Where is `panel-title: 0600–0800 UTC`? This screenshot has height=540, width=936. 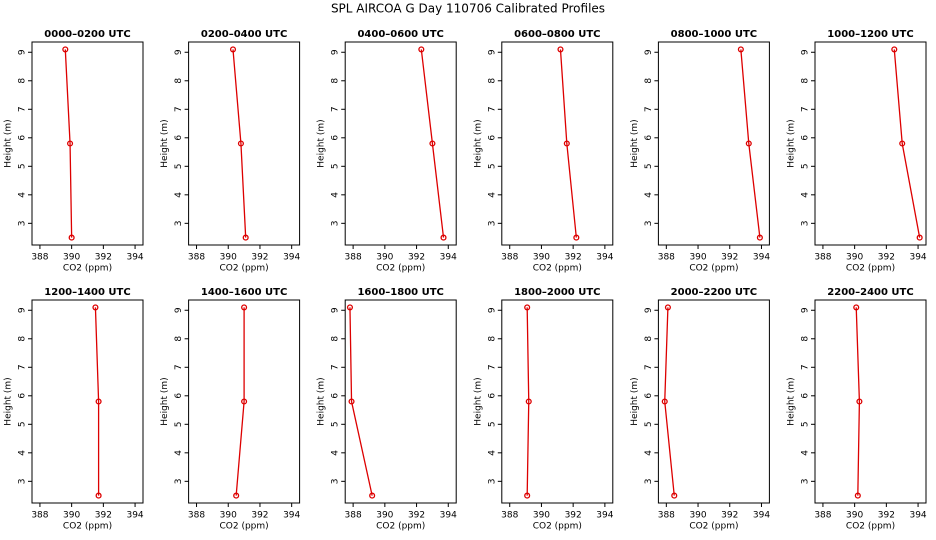 panel-title: 0600–0800 UTC is located at coordinates (557, 34).